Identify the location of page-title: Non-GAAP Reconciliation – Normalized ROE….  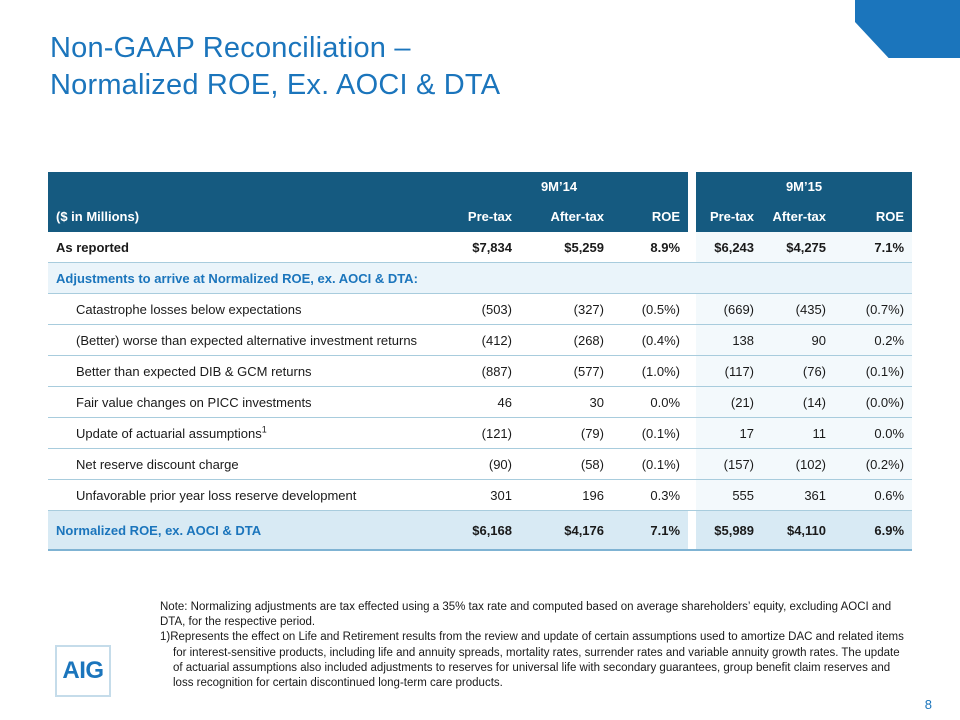
(275, 67).